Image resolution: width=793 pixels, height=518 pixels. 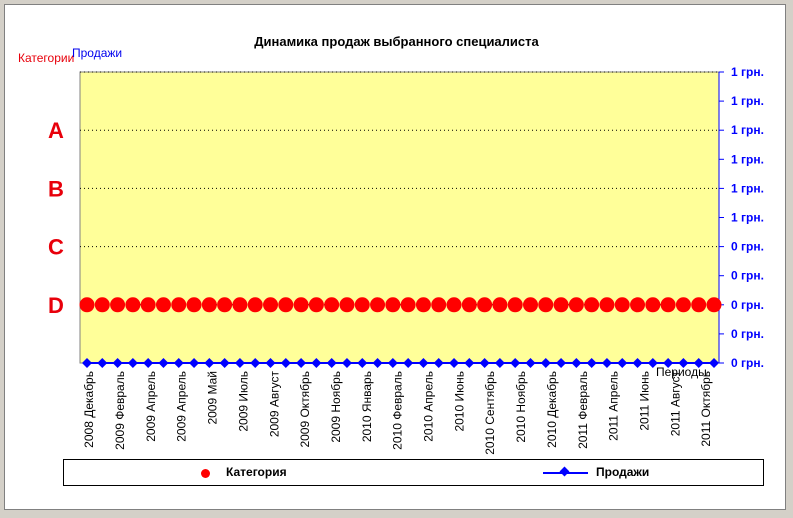 What do you see at coordinates (614, 406) in the screenshot?
I see `x-tick-label: 2011 Апрель` at bounding box center [614, 406].